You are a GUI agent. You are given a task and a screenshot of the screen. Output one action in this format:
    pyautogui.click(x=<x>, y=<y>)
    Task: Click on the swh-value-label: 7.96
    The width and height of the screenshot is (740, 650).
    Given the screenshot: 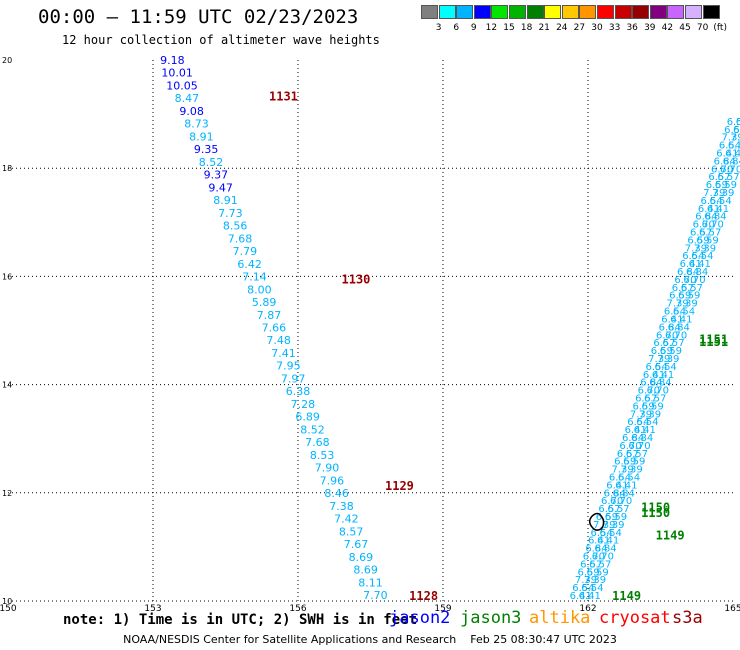 What is the action you would take?
    pyautogui.click(x=332, y=480)
    